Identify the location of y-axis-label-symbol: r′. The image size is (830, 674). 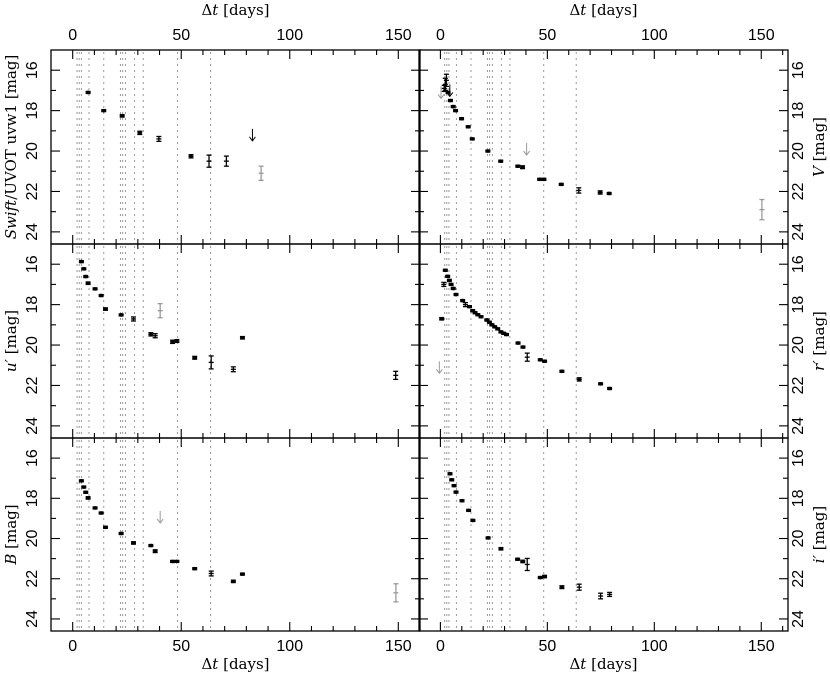
(819, 365).